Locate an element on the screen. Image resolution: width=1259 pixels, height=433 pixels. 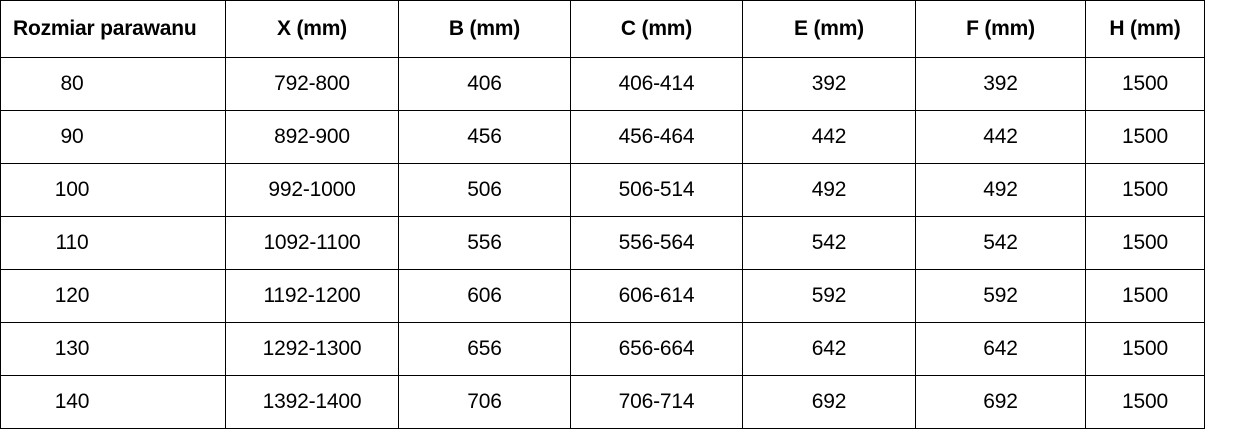
cell-f: 392 is located at coordinates (1000, 84).